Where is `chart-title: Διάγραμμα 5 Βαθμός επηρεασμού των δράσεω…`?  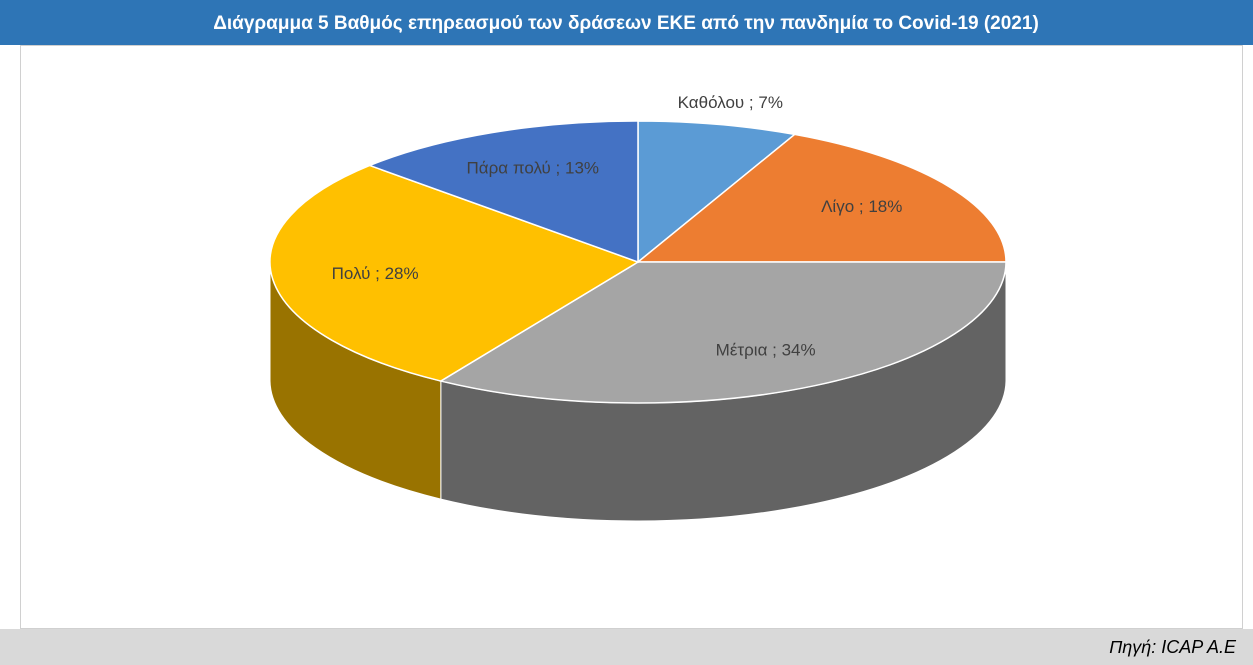 chart-title: Διάγραμμα 5 Βαθμός επηρεασμού των δράσεω… is located at coordinates (626, 23).